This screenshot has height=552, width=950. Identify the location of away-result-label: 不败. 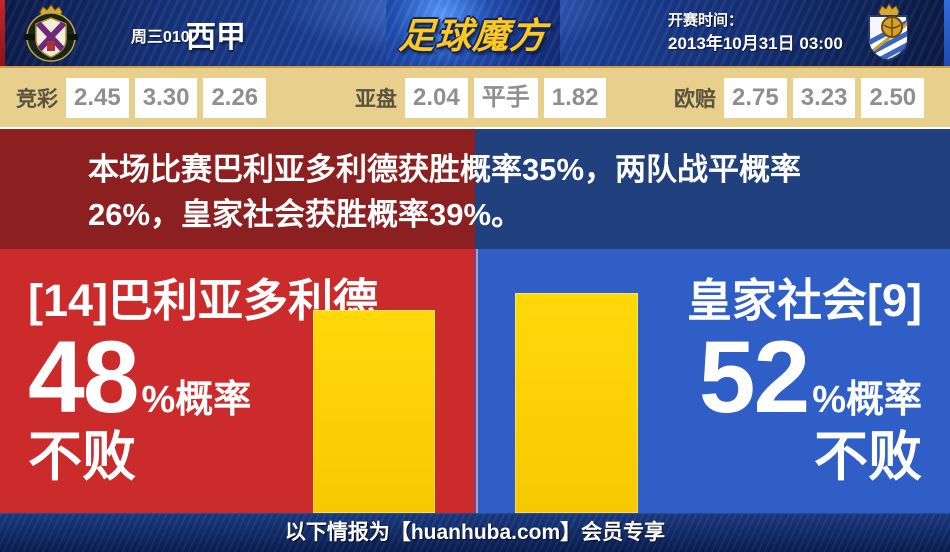
(868, 457).